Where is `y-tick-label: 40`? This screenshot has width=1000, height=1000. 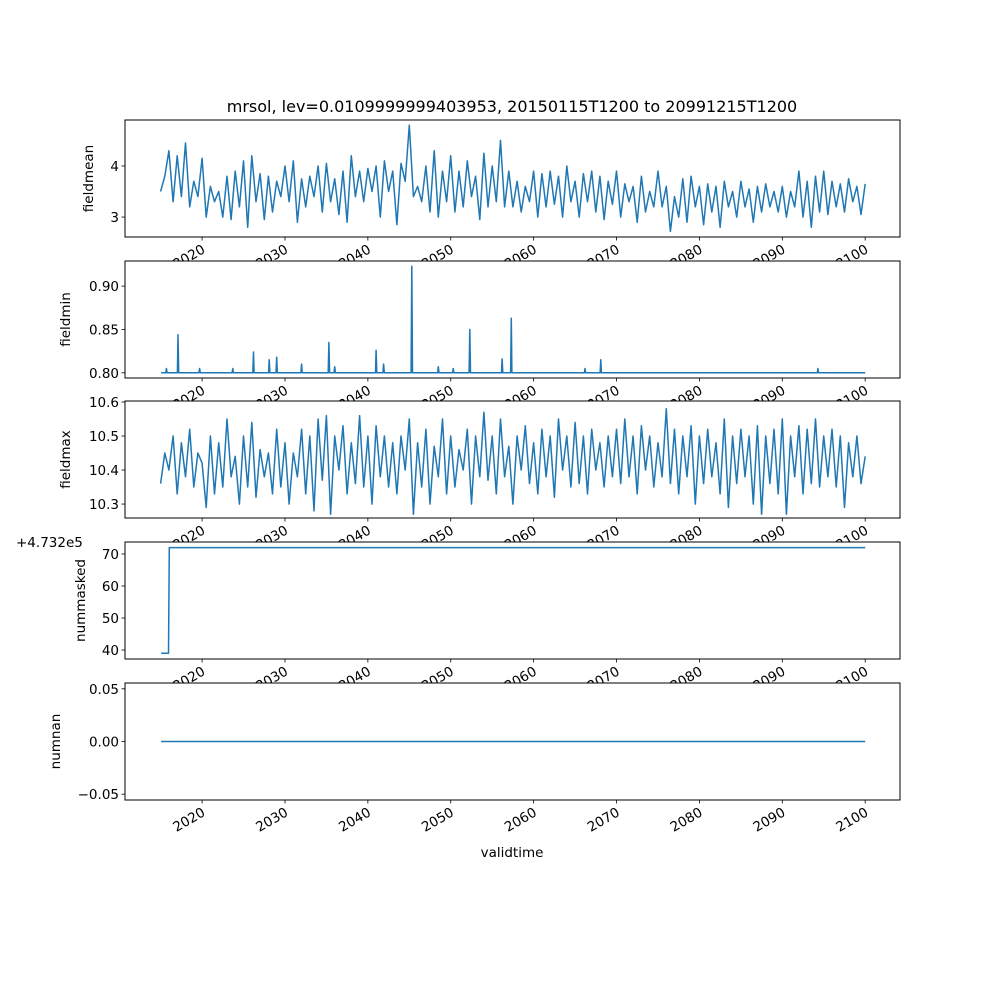
y-tick-label: 40 is located at coordinates (110, 651).